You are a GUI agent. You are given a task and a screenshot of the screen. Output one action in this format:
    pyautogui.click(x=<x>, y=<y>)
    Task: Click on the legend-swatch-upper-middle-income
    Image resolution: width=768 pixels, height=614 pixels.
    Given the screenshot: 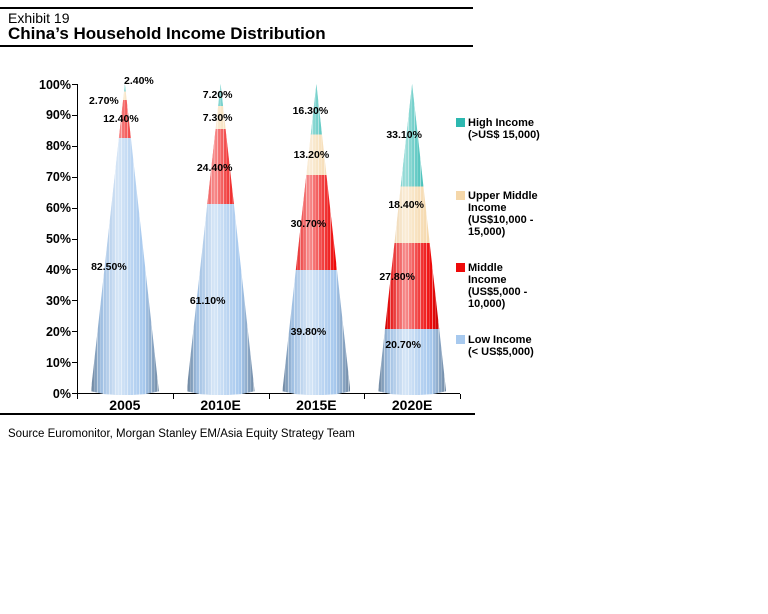 What is the action you would take?
    pyautogui.click(x=460, y=195)
    